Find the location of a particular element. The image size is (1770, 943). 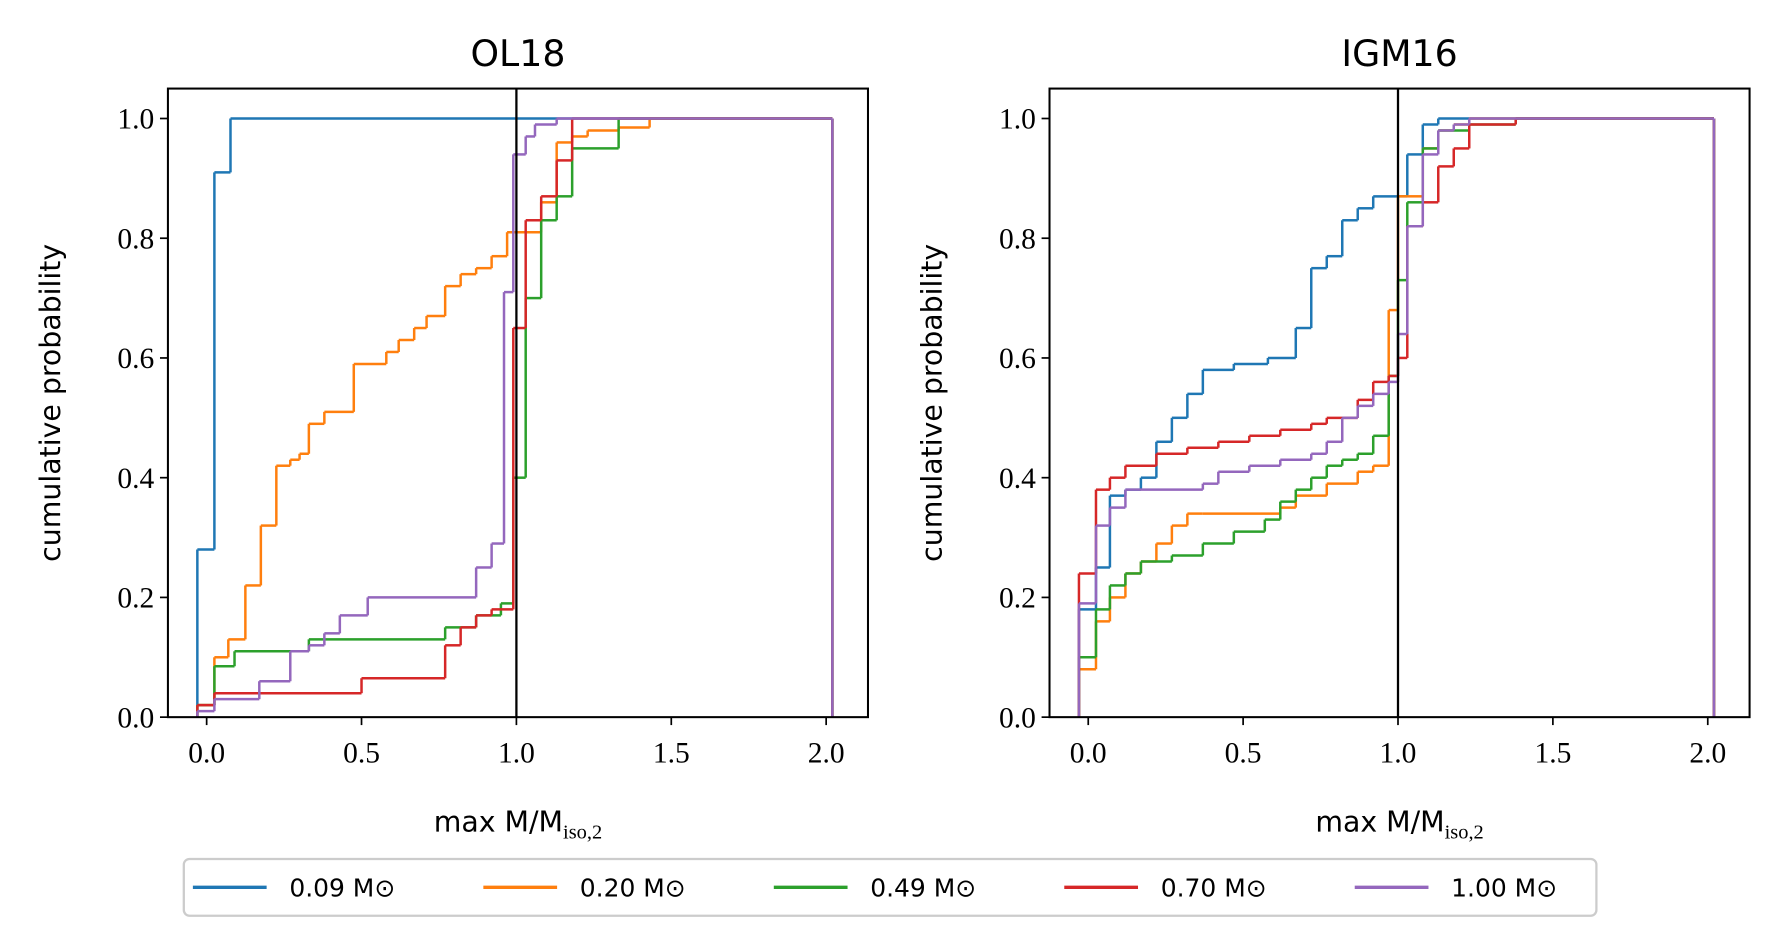

legend-label: 1.00 M⊙ is located at coordinates (1504, 887).